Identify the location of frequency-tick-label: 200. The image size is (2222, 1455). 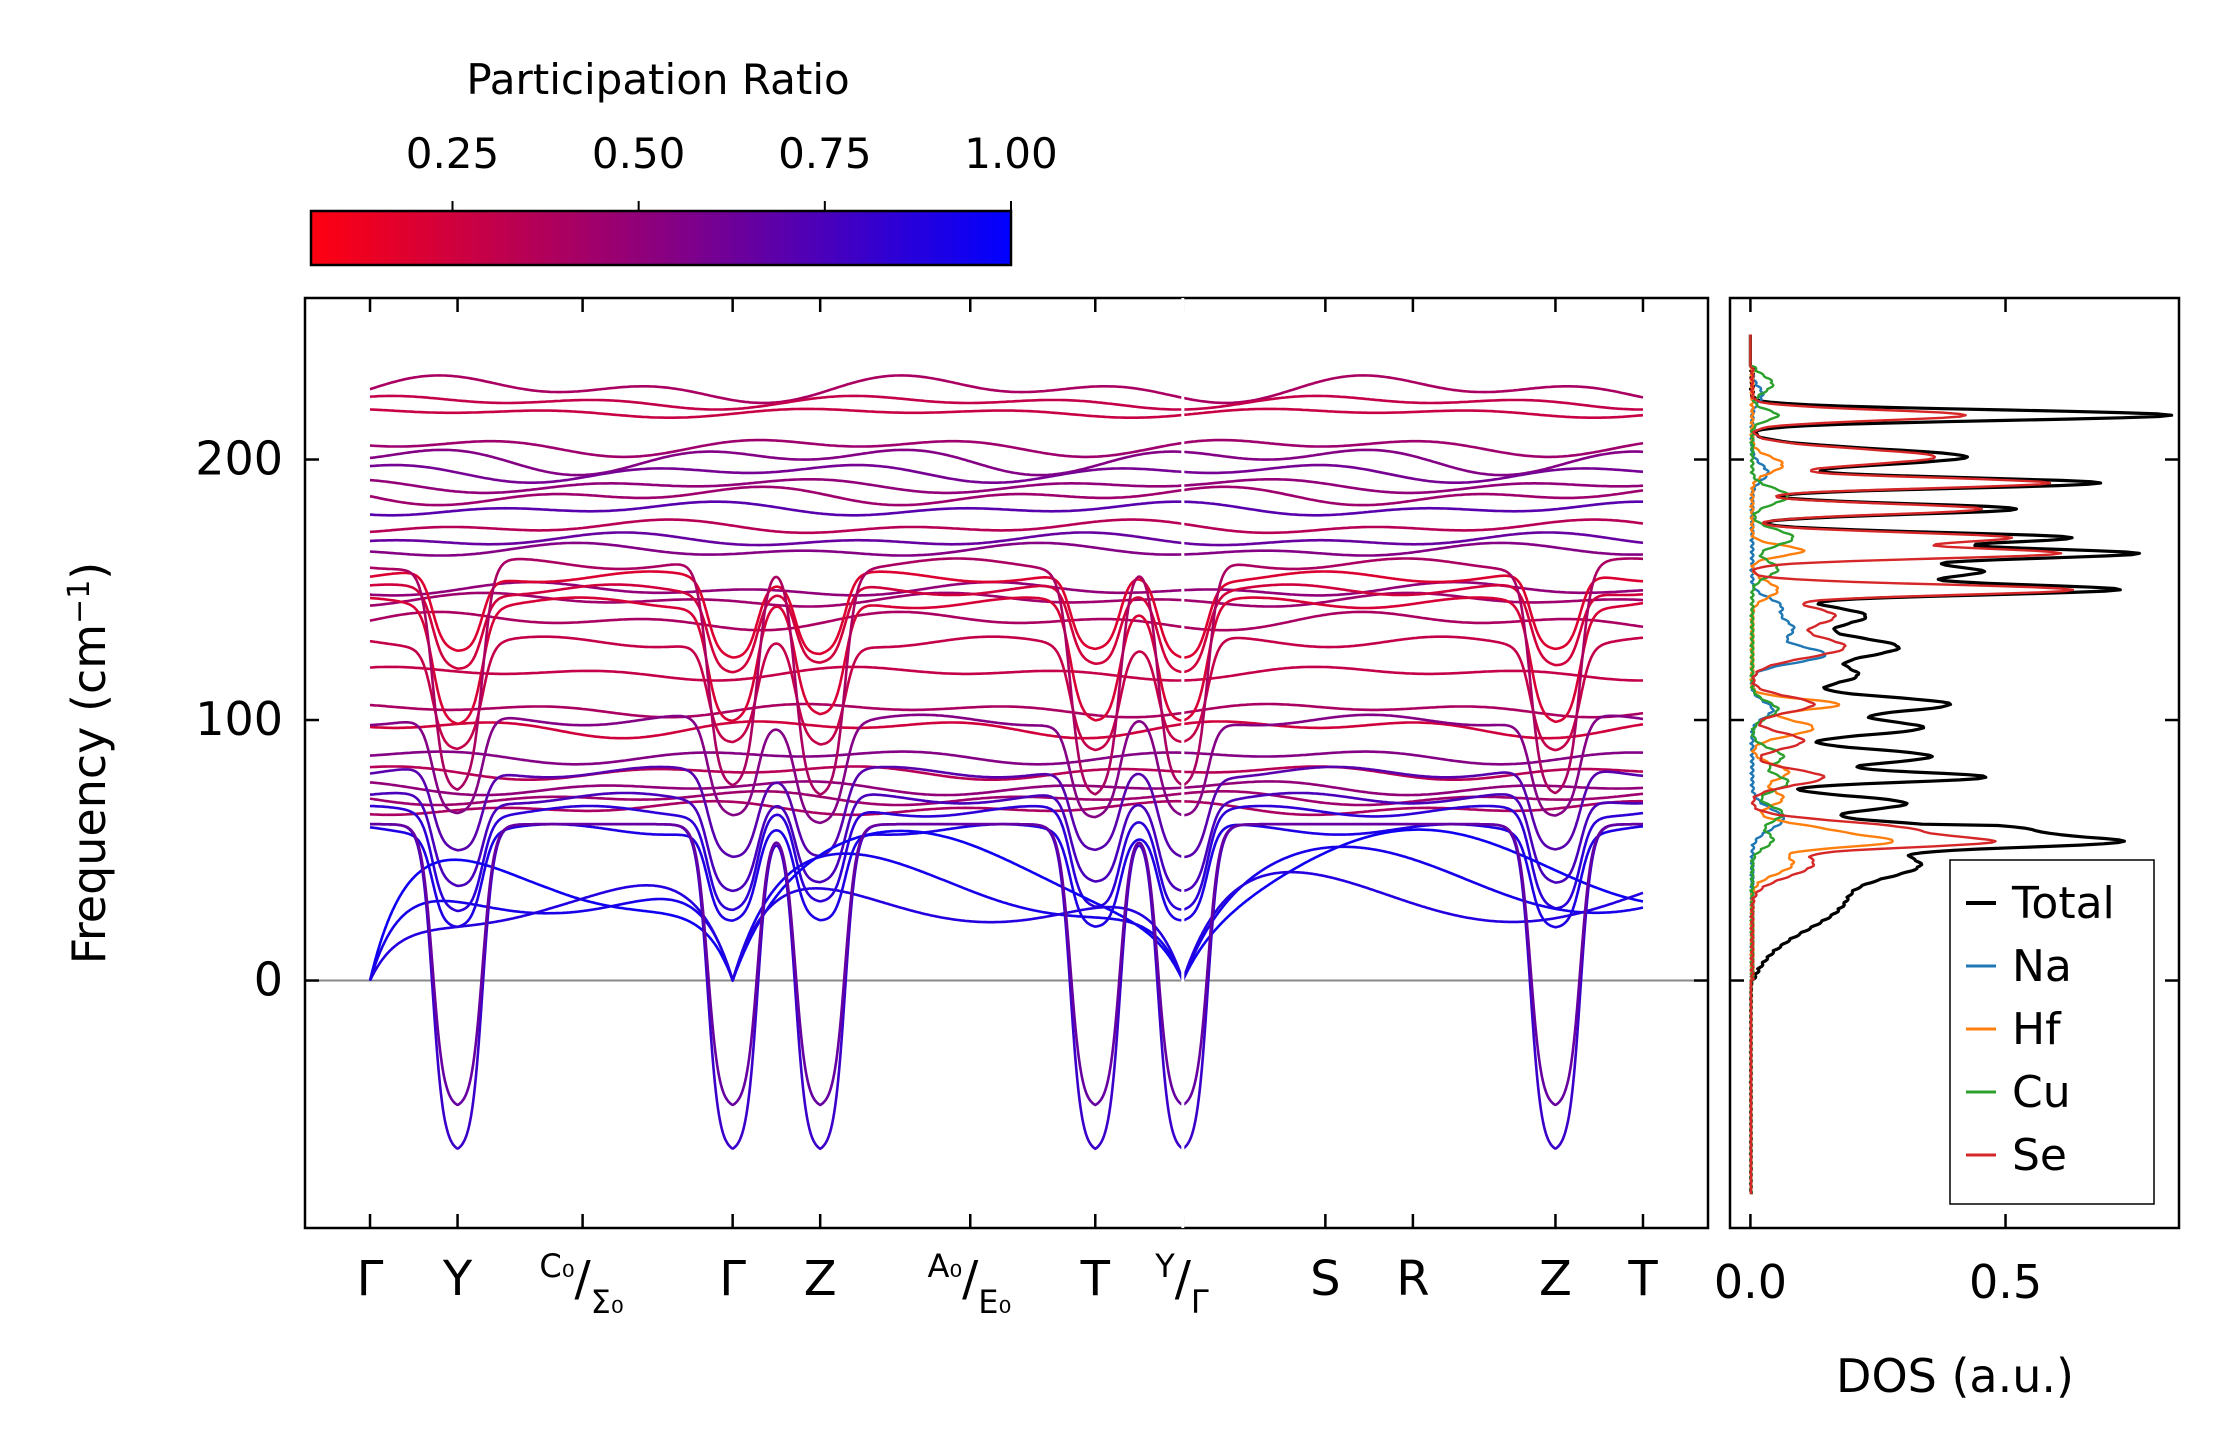
(239, 459).